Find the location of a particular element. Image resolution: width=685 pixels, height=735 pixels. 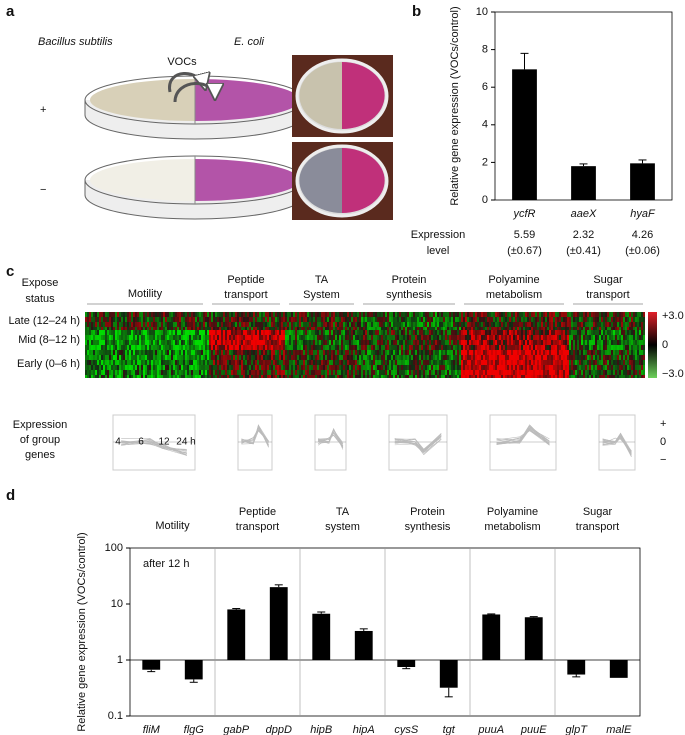

bar is located at coordinates (406, 663).